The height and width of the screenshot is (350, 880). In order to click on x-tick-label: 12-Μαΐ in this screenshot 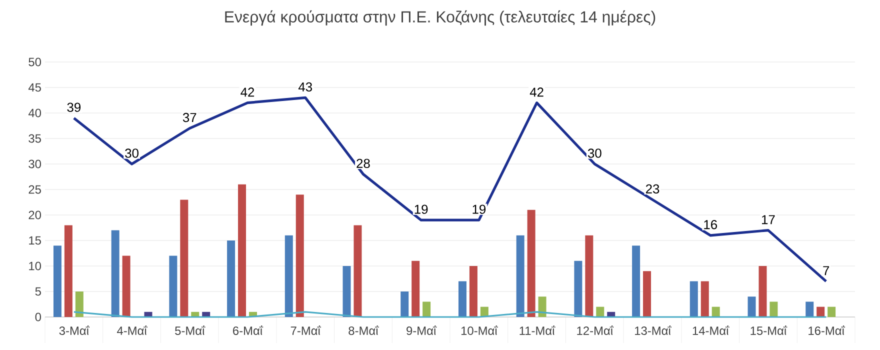, I will do `click(595, 330)`.